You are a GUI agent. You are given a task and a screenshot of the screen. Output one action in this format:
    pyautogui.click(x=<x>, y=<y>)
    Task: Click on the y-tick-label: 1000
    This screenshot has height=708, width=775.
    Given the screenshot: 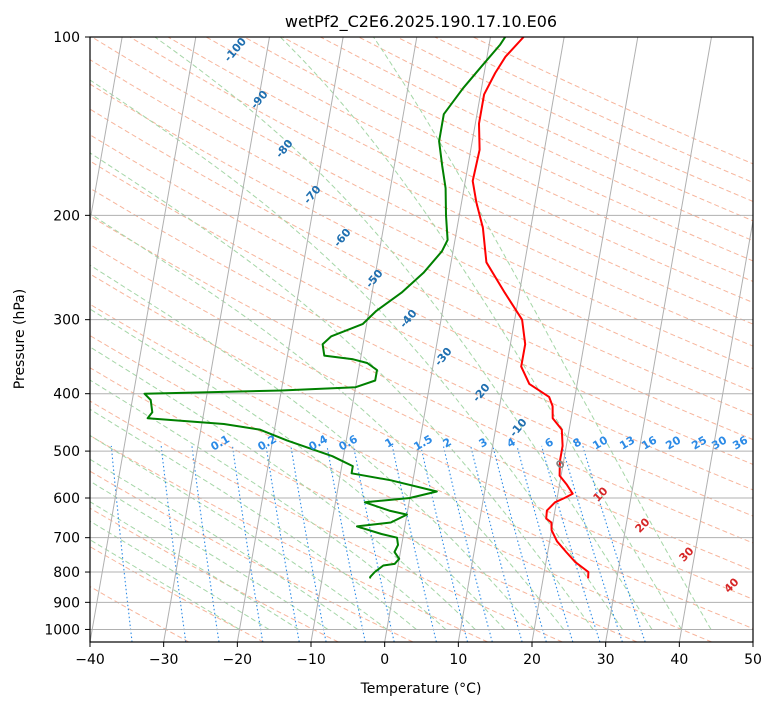 What is the action you would take?
    pyautogui.click(x=62, y=630)
    